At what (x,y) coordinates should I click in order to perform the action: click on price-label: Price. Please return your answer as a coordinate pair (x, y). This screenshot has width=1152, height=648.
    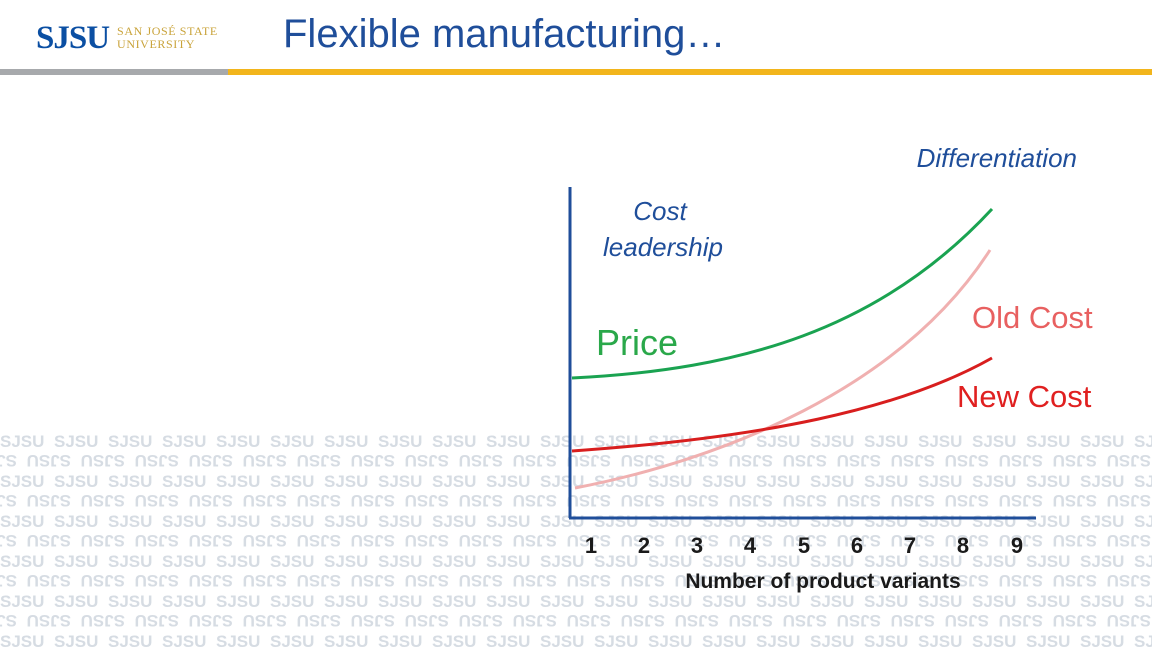
    Looking at the image, I should click on (637, 342).